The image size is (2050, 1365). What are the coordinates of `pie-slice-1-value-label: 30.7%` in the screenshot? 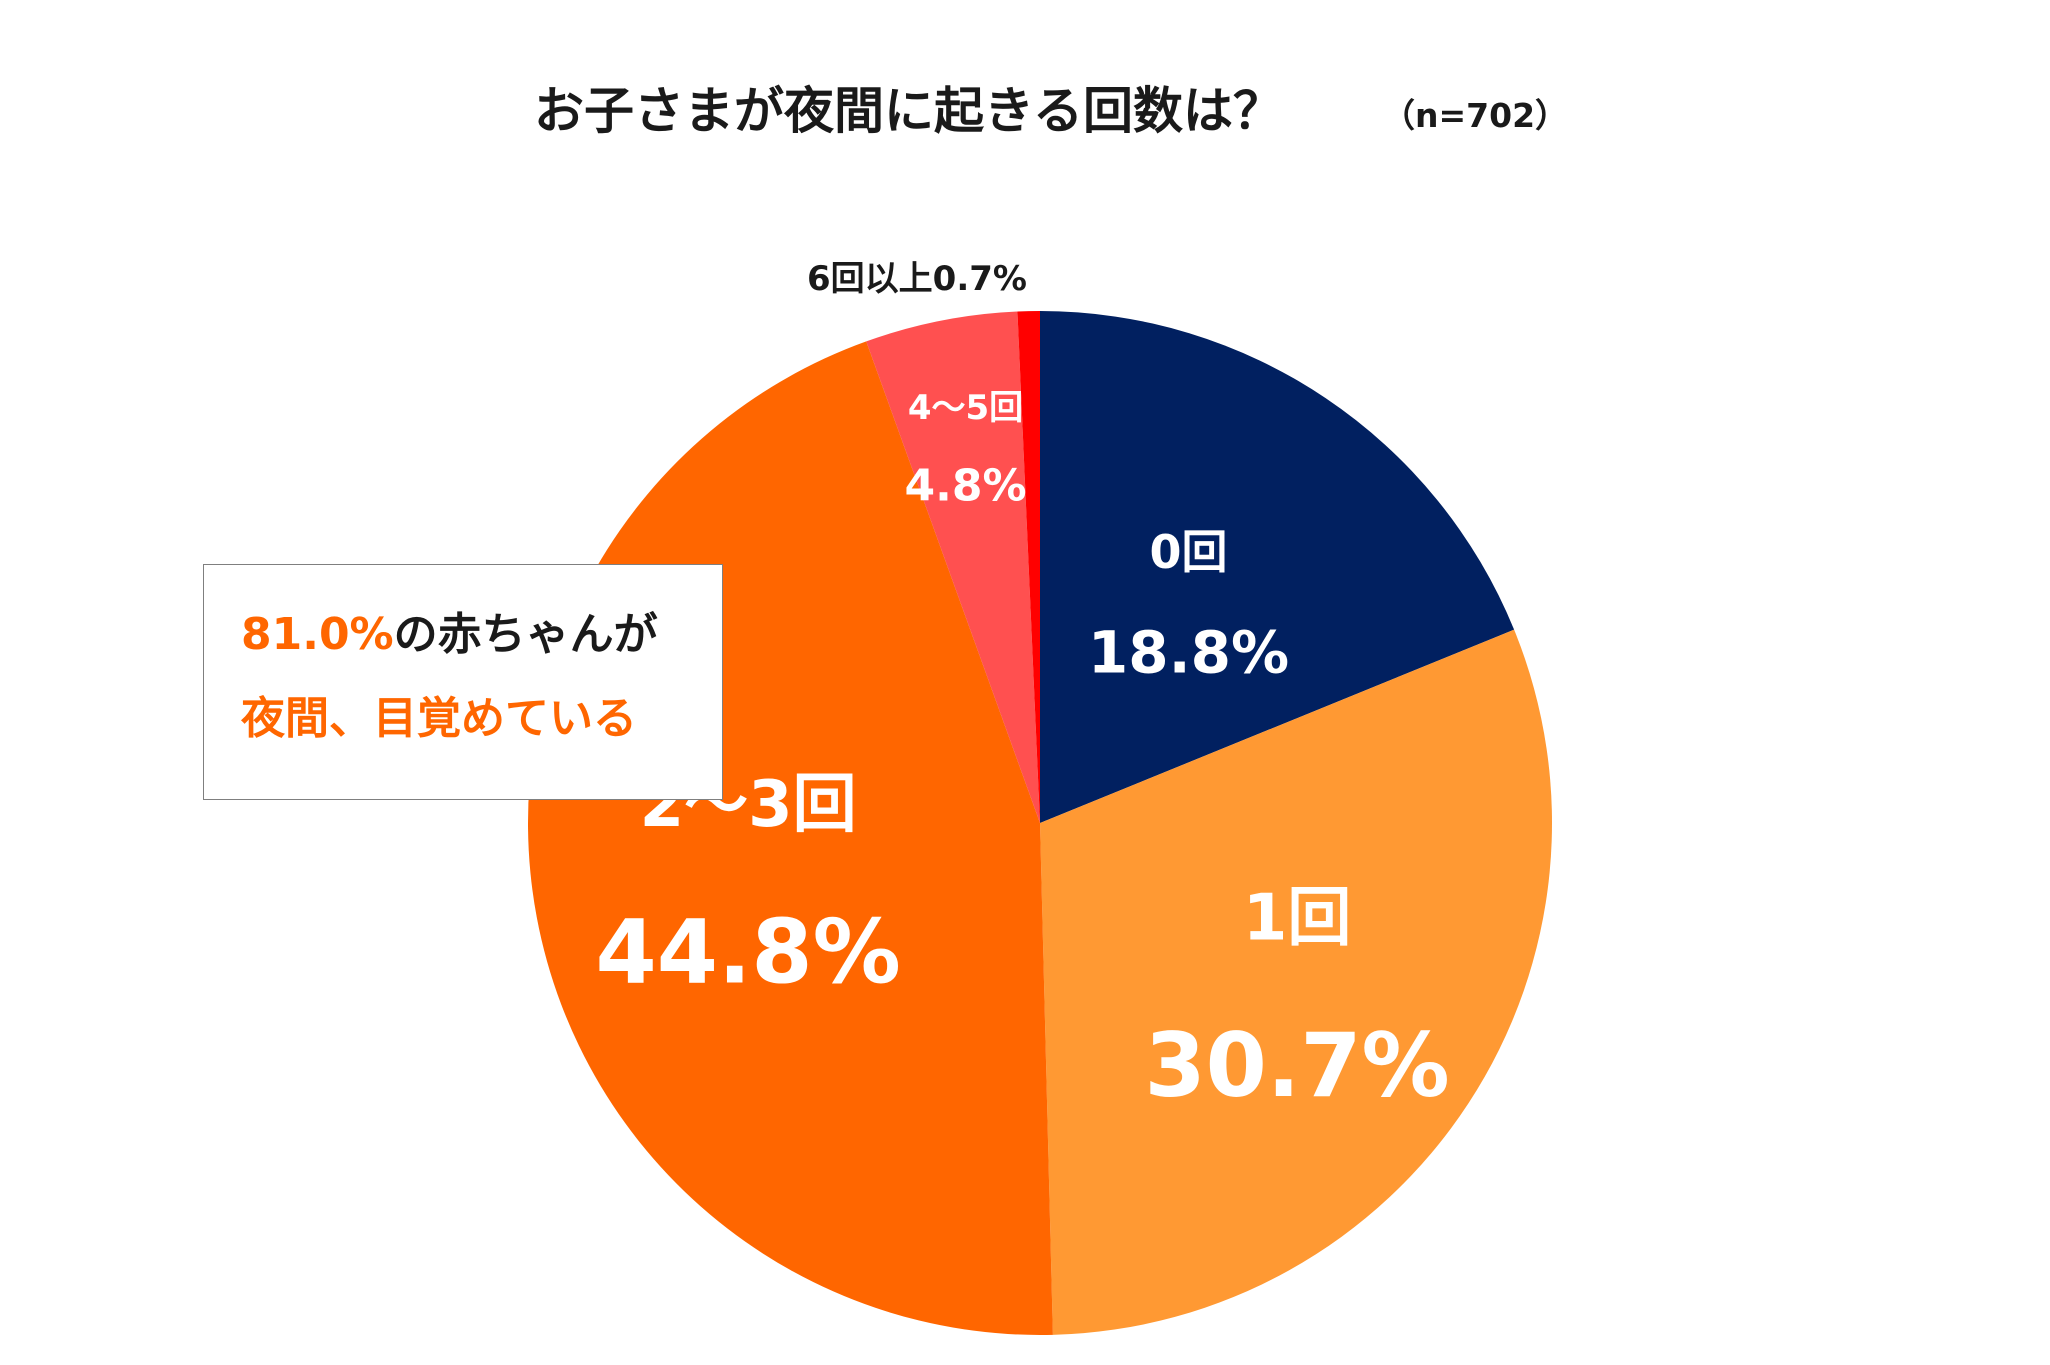 It's located at (1296, 1065).